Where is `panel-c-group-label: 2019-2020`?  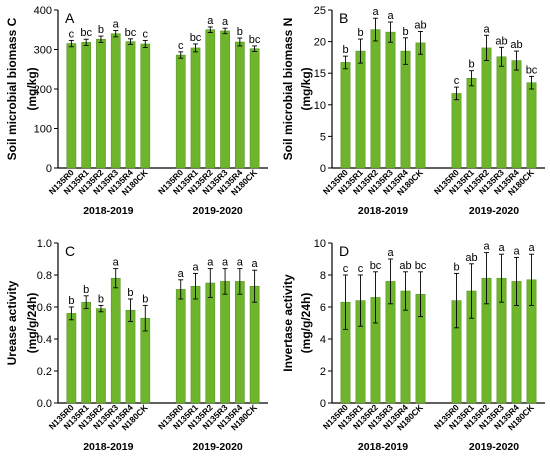
panel-c-group-label: 2019-2020 is located at coordinates (218, 447).